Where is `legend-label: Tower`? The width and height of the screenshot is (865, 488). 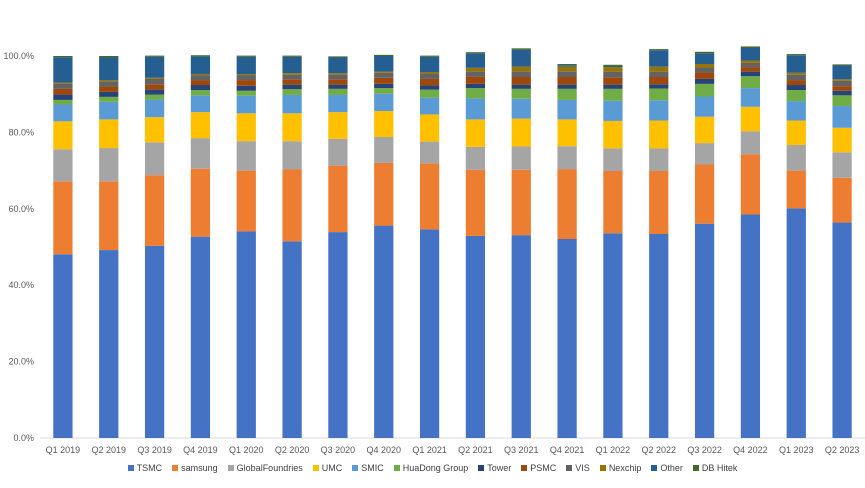 legend-label: Tower is located at coordinates (499, 468).